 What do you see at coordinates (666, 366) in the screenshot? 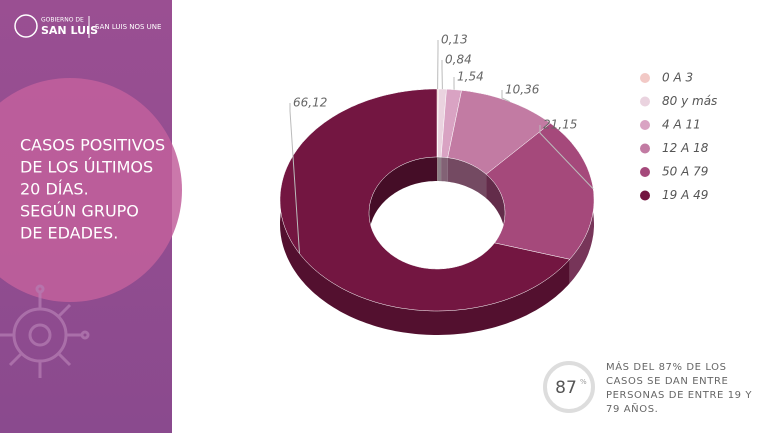
I see `highlight-text: MÁS DEL 87% DE LOS` at bounding box center [666, 366].